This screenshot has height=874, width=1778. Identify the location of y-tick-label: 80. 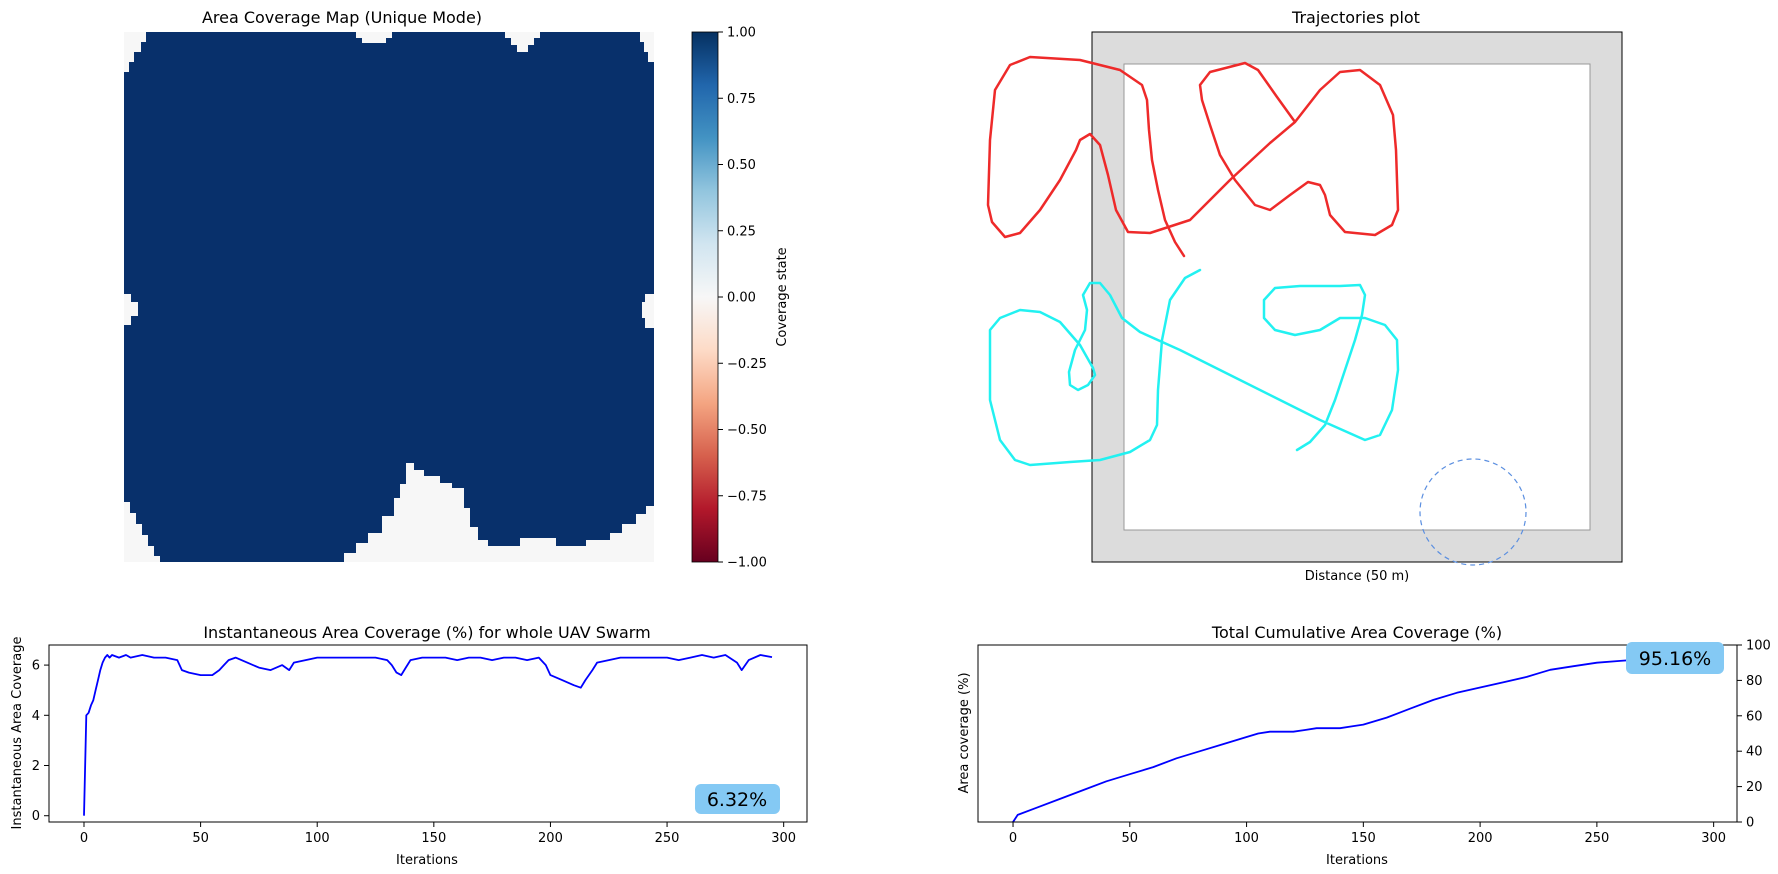
(1754, 681).